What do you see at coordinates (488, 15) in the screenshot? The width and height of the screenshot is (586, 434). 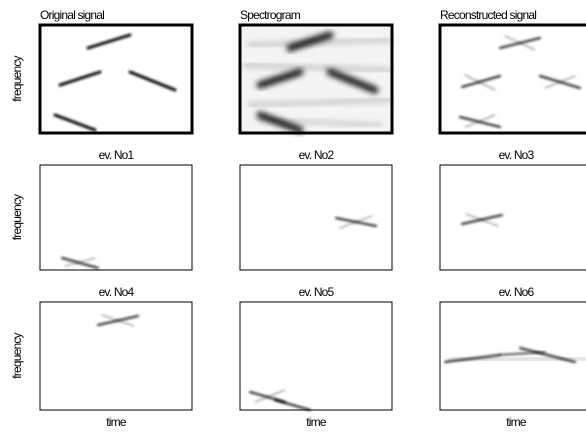 I see `panel-title: Reconstructed signal` at bounding box center [488, 15].